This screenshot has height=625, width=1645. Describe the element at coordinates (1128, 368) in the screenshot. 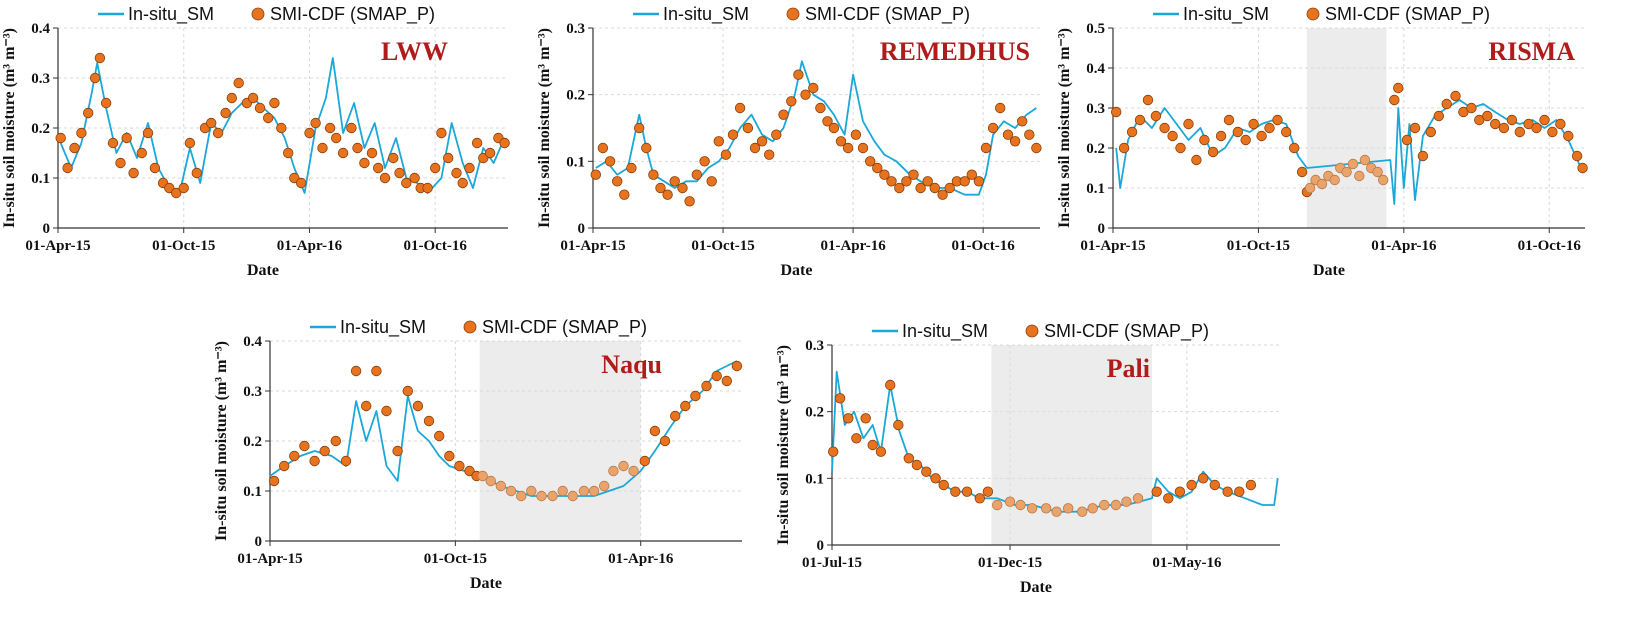

I see `panel-title: Pali` at that location.